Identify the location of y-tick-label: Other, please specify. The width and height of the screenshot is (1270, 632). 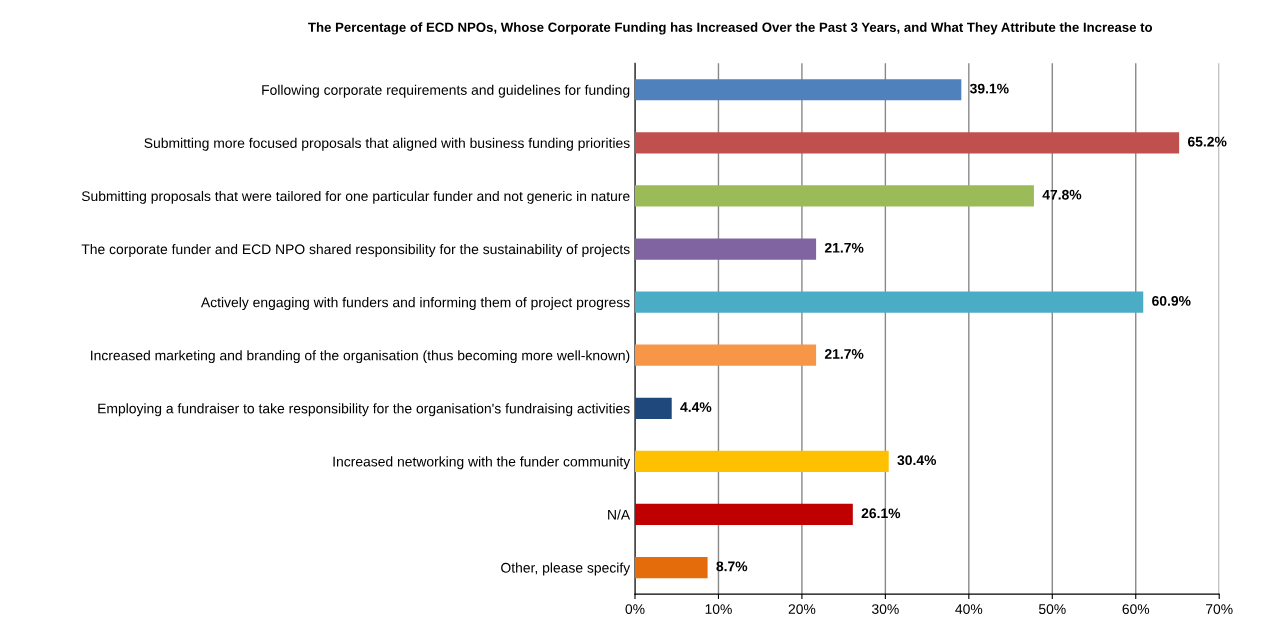
(566, 569).